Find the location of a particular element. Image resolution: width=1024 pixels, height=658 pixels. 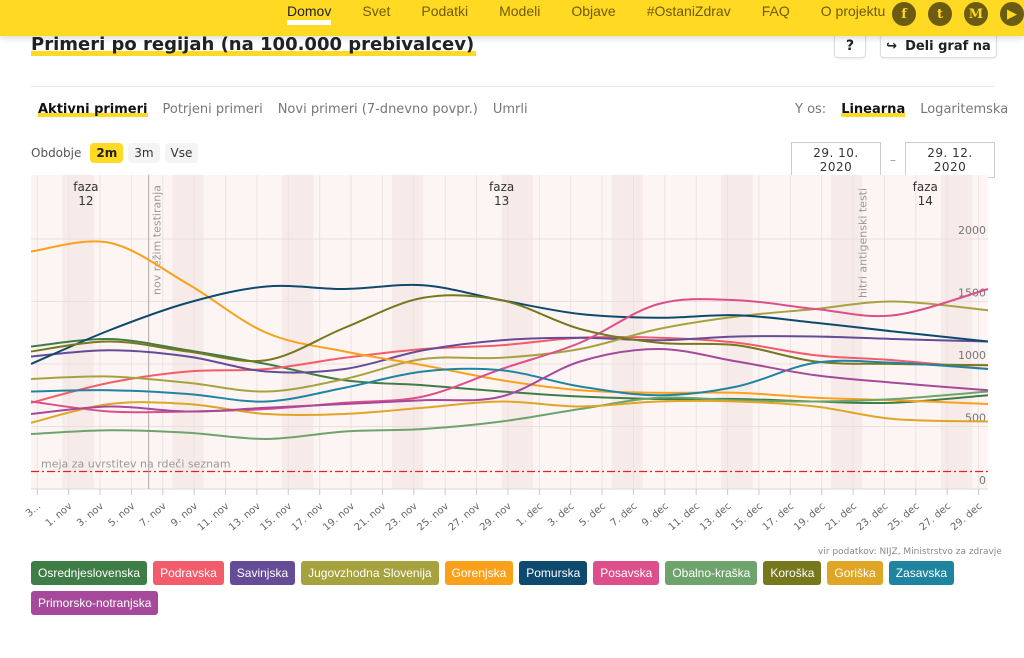

x-tick-label: 21. nov is located at coordinates (371, 517).